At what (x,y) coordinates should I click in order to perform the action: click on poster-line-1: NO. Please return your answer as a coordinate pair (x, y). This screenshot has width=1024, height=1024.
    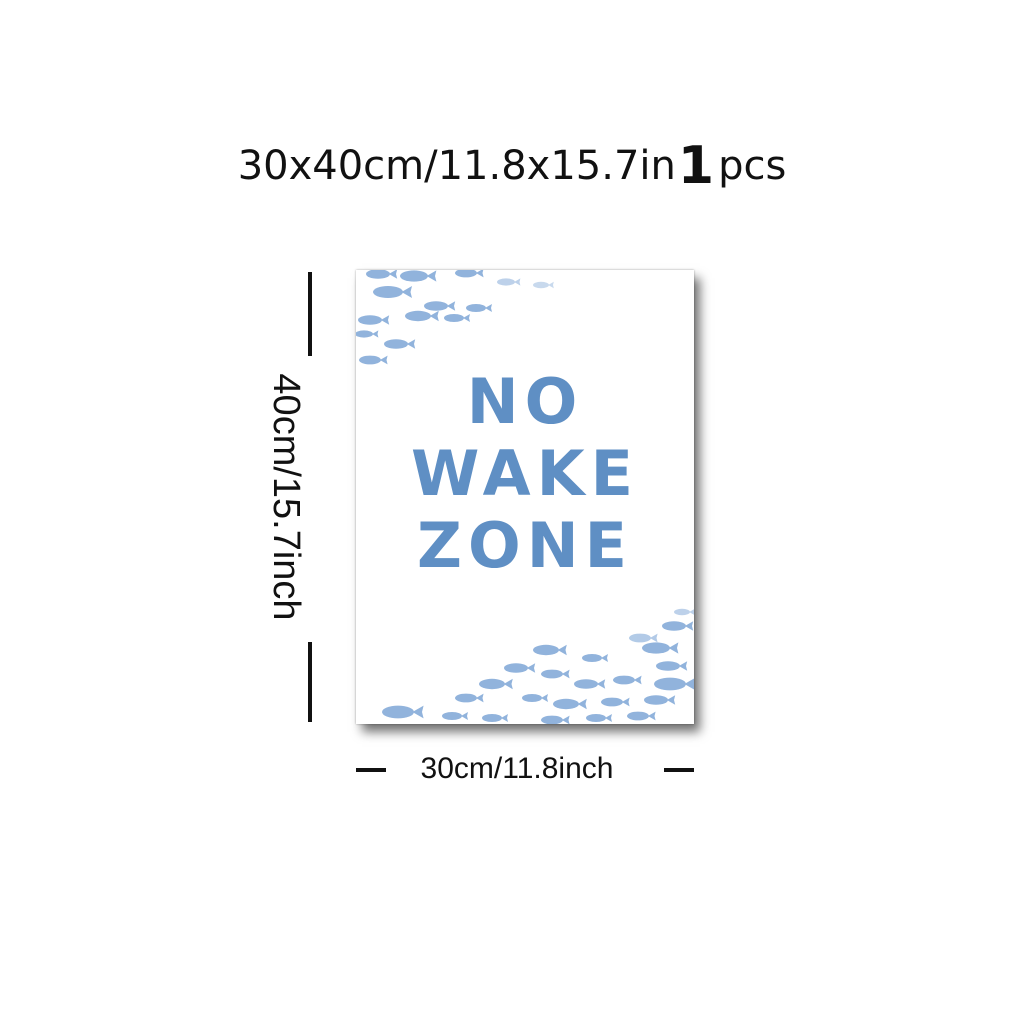
    Looking at the image, I should click on (525, 401).